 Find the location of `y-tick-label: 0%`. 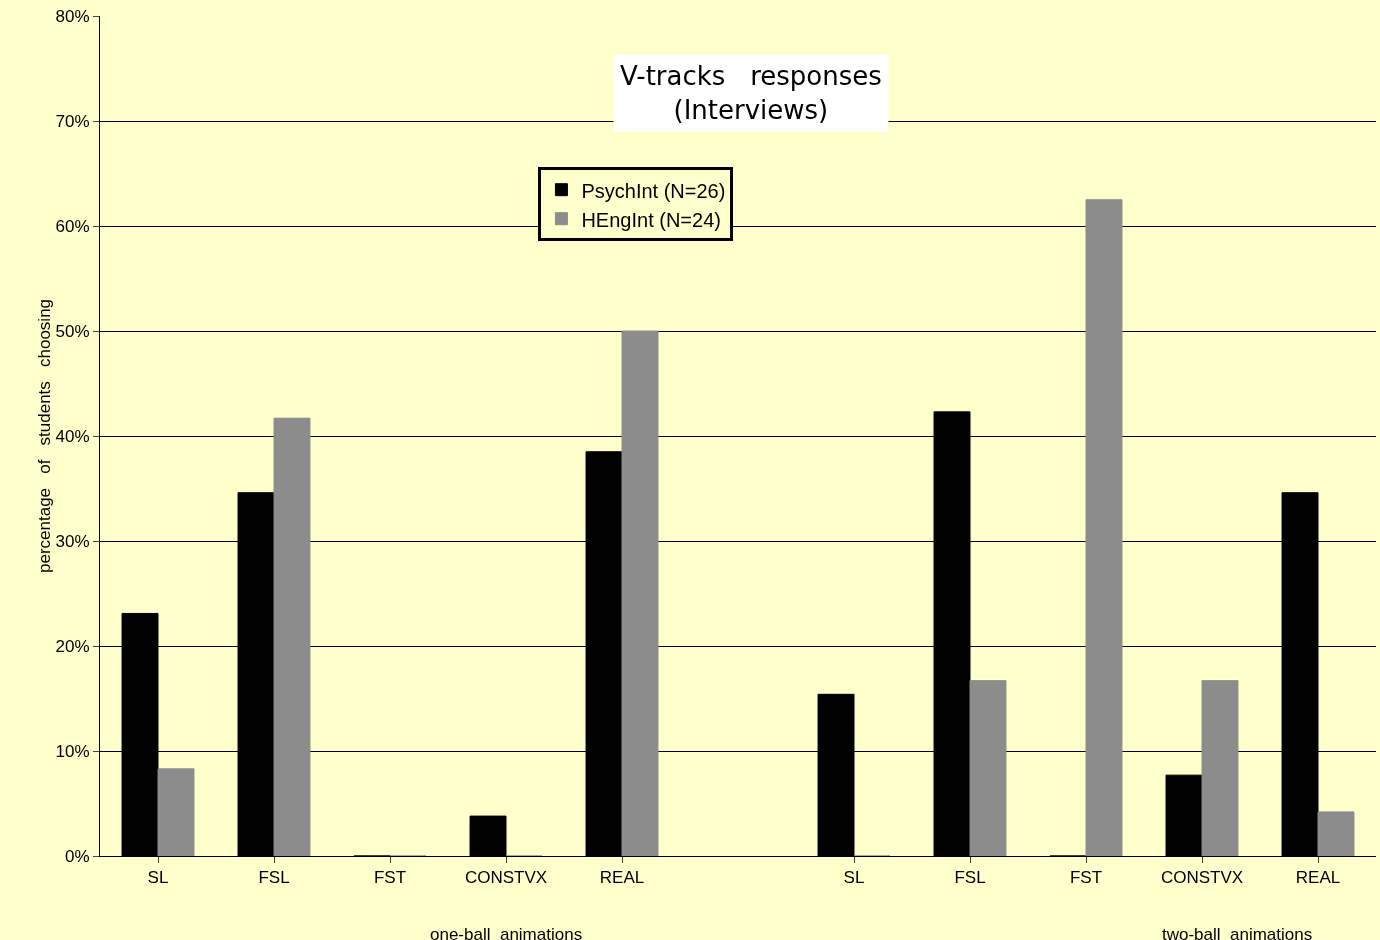

y-tick-label: 0% is located at coordinates (77, 856).